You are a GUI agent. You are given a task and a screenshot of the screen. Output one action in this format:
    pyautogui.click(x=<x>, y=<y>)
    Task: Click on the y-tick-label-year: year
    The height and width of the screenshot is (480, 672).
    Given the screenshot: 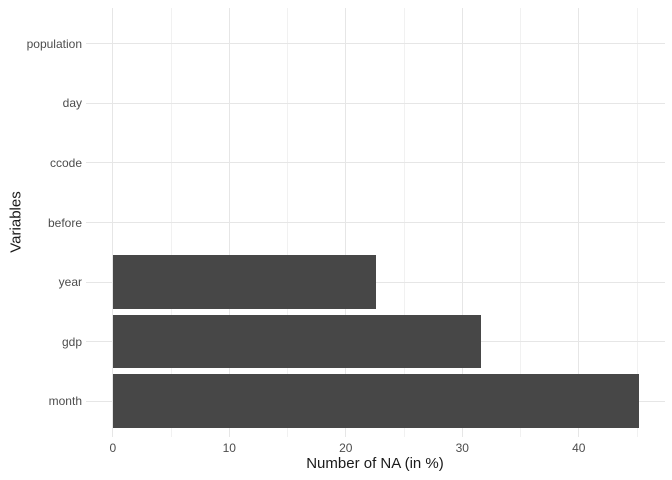 What is the action you would take?
    pyautogui.click(x=70, y=282)
    